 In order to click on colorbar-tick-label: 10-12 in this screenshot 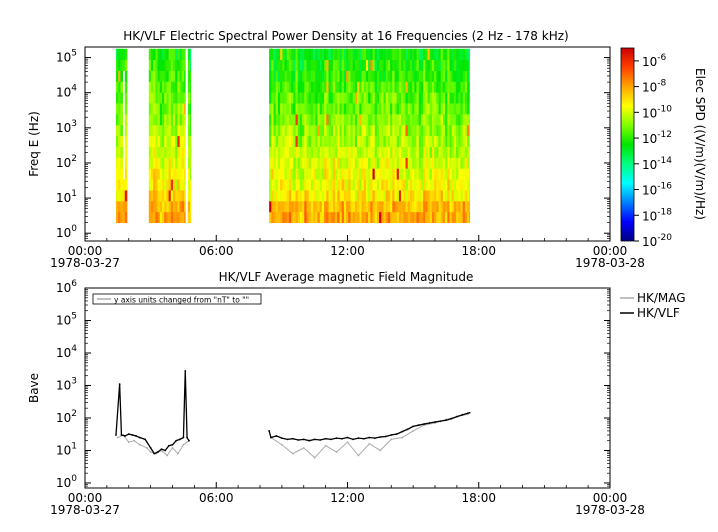, I will do `click(657, 138)`.